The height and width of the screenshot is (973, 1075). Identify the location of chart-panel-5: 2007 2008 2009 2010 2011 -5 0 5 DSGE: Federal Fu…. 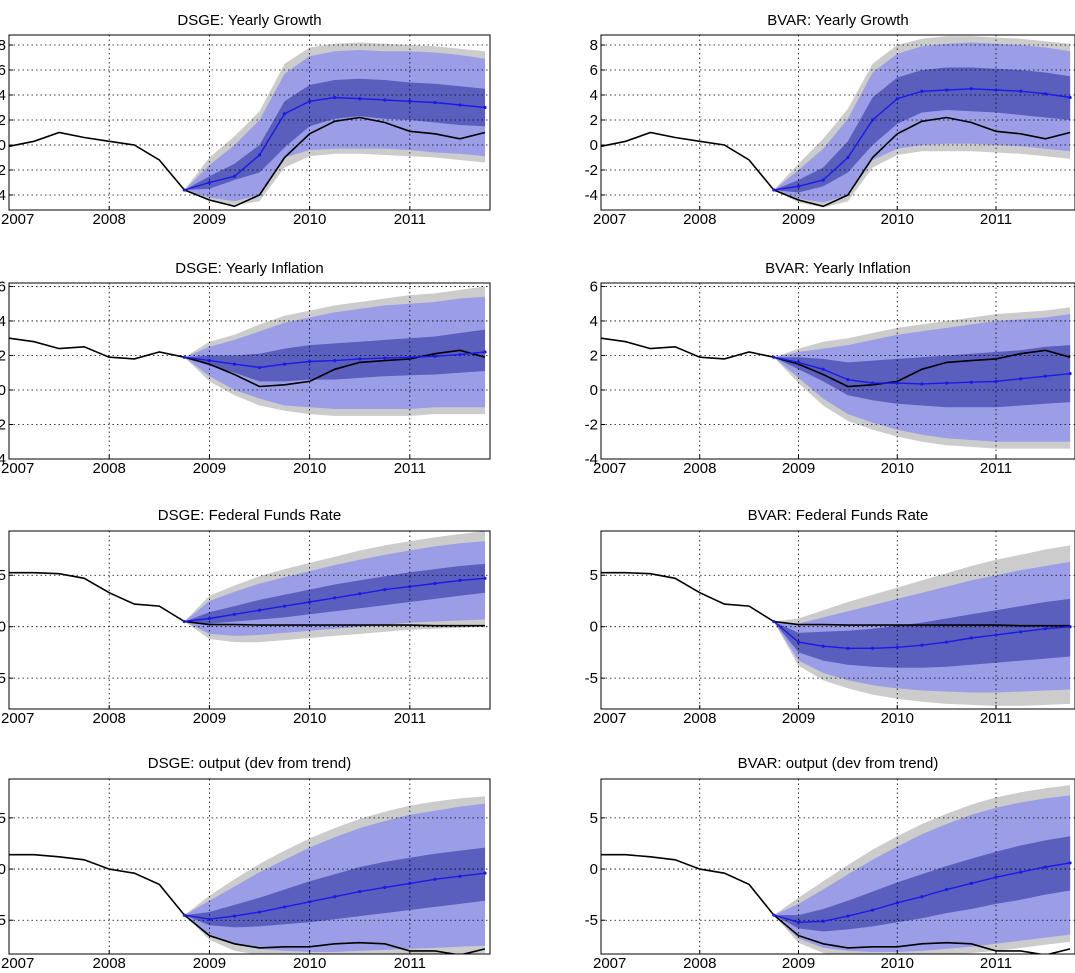
(245, 617).